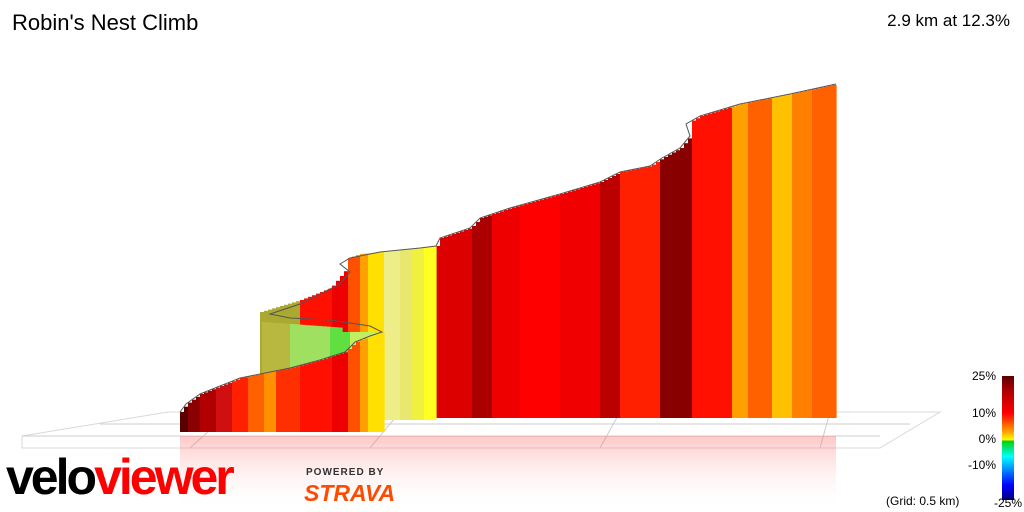  Describe the element at coordinates (948, 20) in the screenshot. I see `climb-summary: 2.9 km at 12.3%` at that location.